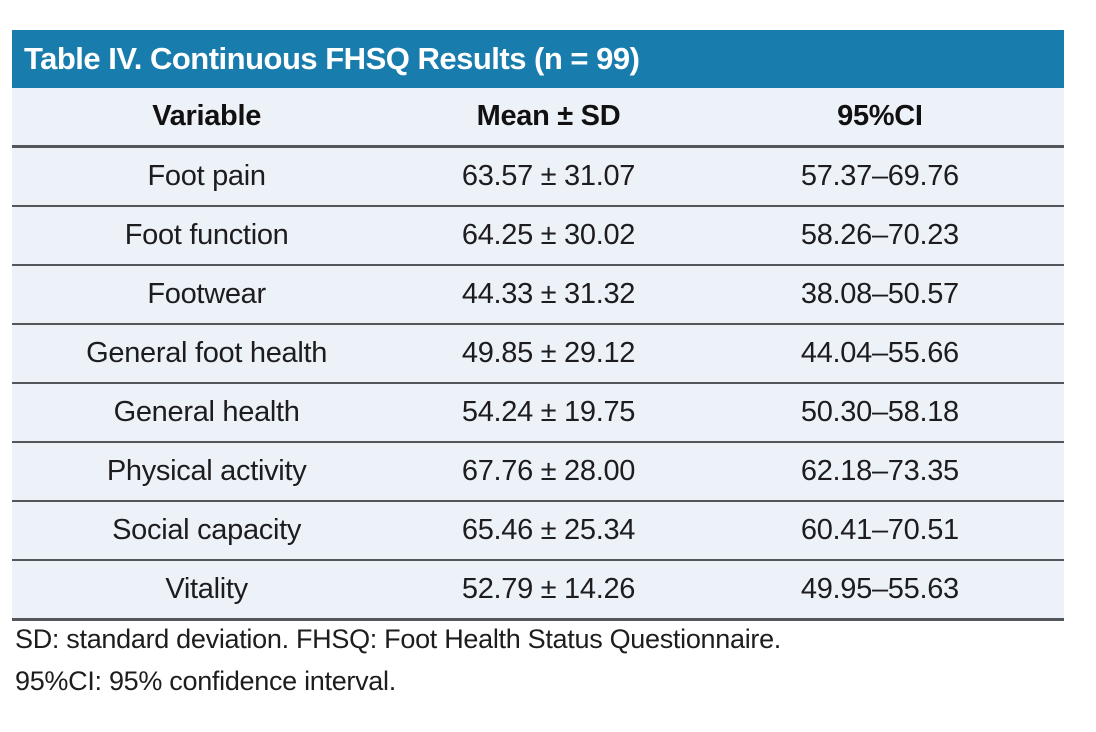 The height and width of the screenshot is (732, 1096). I want to click on table-row: General health 54.24 ± 19.75 50.30–58.18, so click(538, 412).